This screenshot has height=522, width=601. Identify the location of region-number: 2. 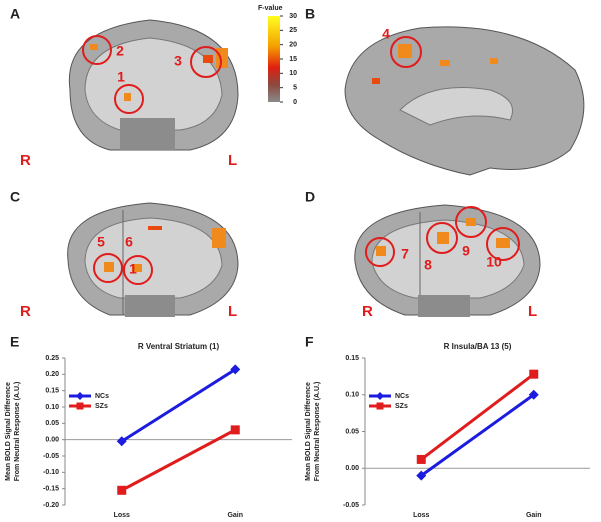
(120, 51).